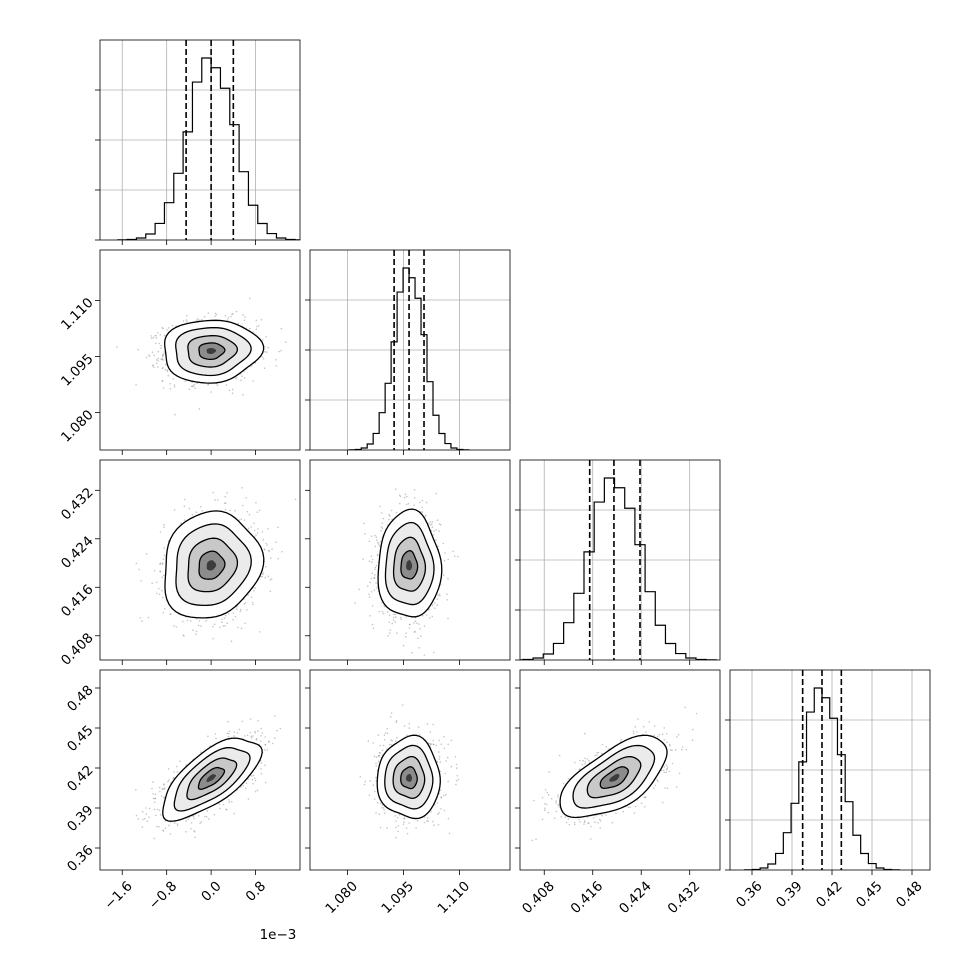  Describe the element at coordinates (80, 738) in the screenshot. I see `y-tick-label: 0.45` at that location.